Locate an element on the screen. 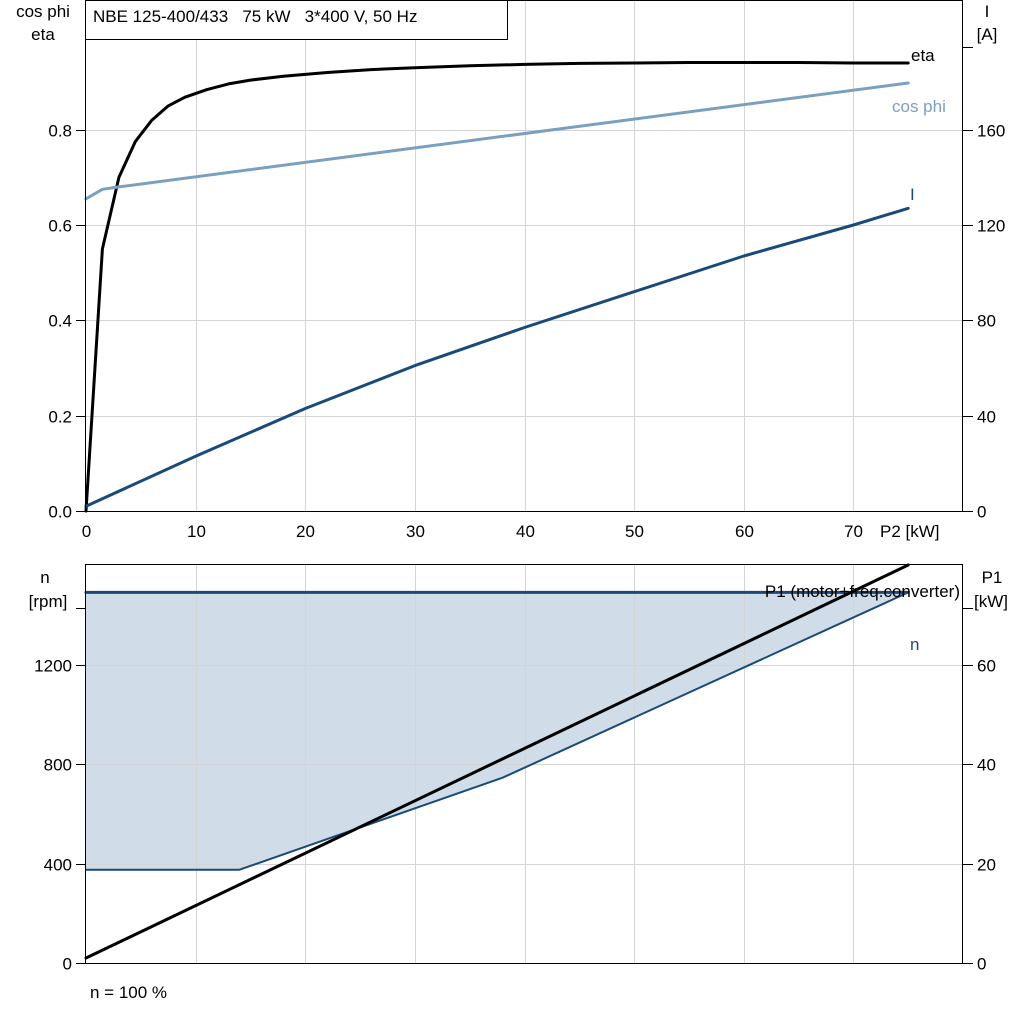 The height and width of the screenshot is (1024, 1024). top-x-tick-label: 50 is located at coordinates (634, 531).